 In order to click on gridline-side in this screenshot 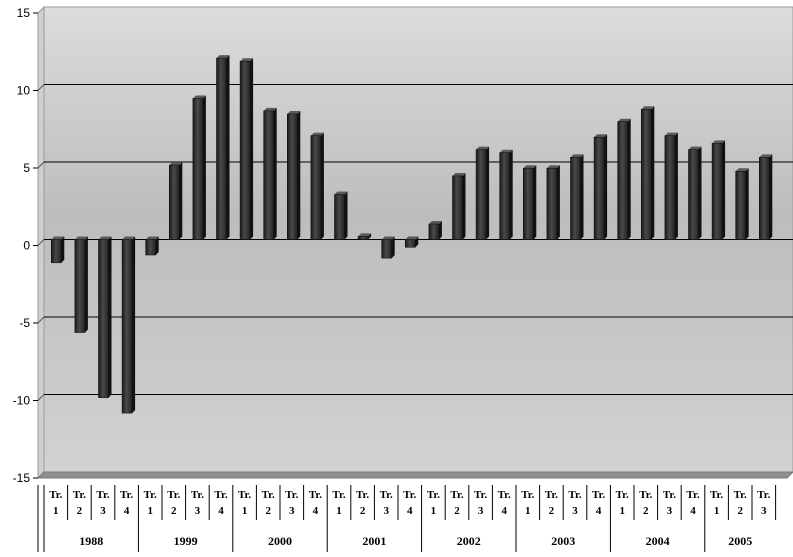, I will do `click(41, 165)`.